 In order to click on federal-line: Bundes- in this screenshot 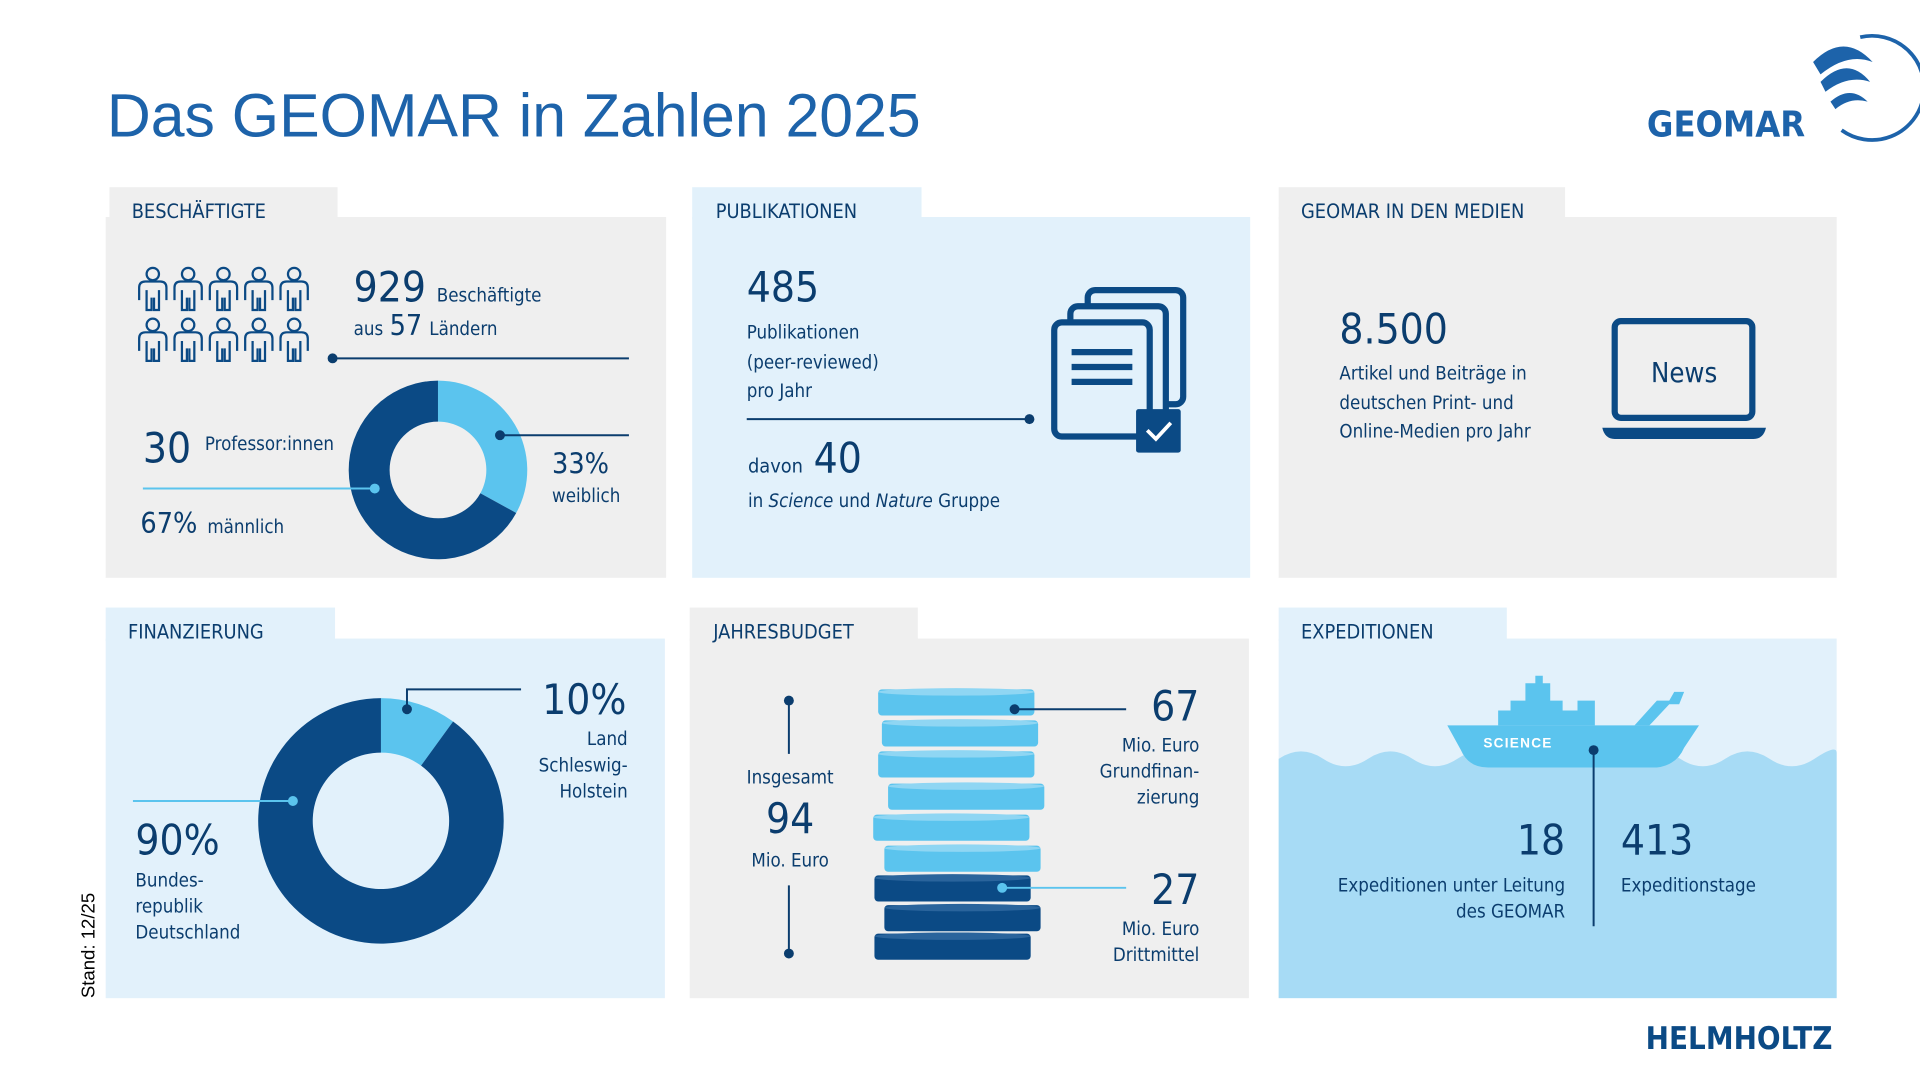, I will do `click(169, 881)`.